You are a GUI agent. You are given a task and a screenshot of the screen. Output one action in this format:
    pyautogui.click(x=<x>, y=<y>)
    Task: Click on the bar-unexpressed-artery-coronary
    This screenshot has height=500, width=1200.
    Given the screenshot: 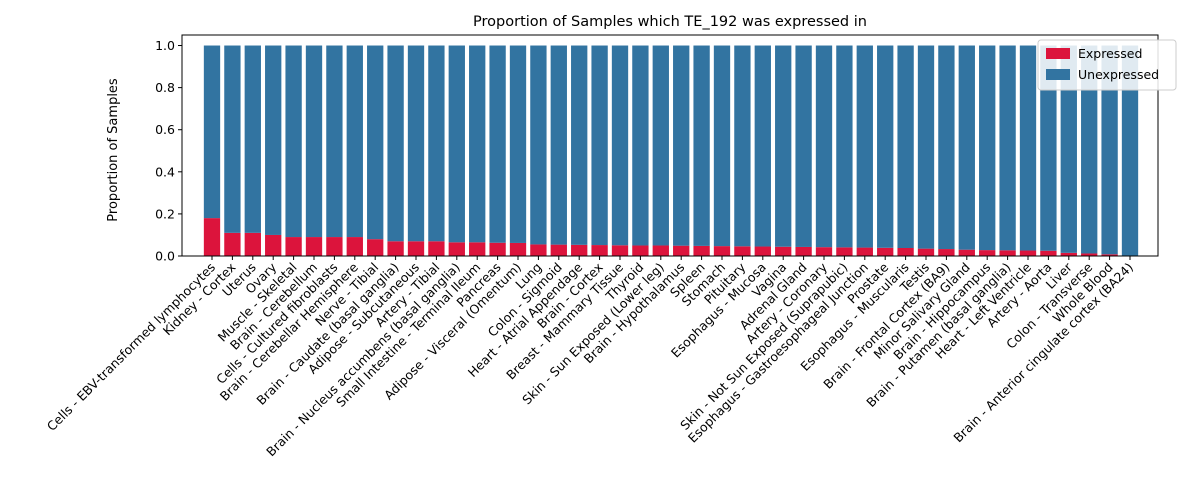 What is the action you would take?
    pyautogui.click(x=824, y=146)
    